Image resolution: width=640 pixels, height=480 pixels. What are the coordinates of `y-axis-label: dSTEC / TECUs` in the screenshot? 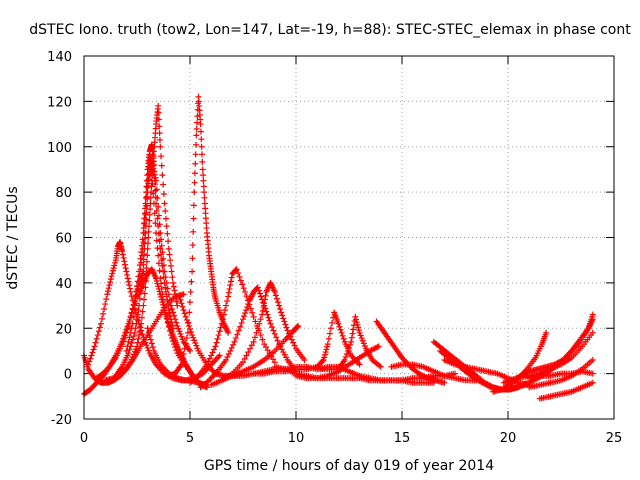 It's located at (13, 237).